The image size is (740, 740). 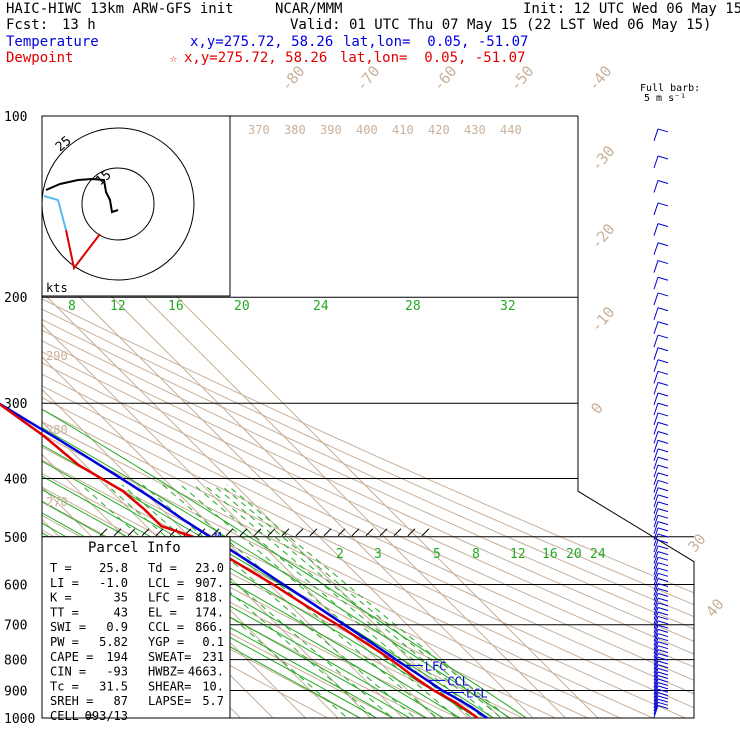 I want to click on isotherm-label: -30, so click(x=602, y=158).